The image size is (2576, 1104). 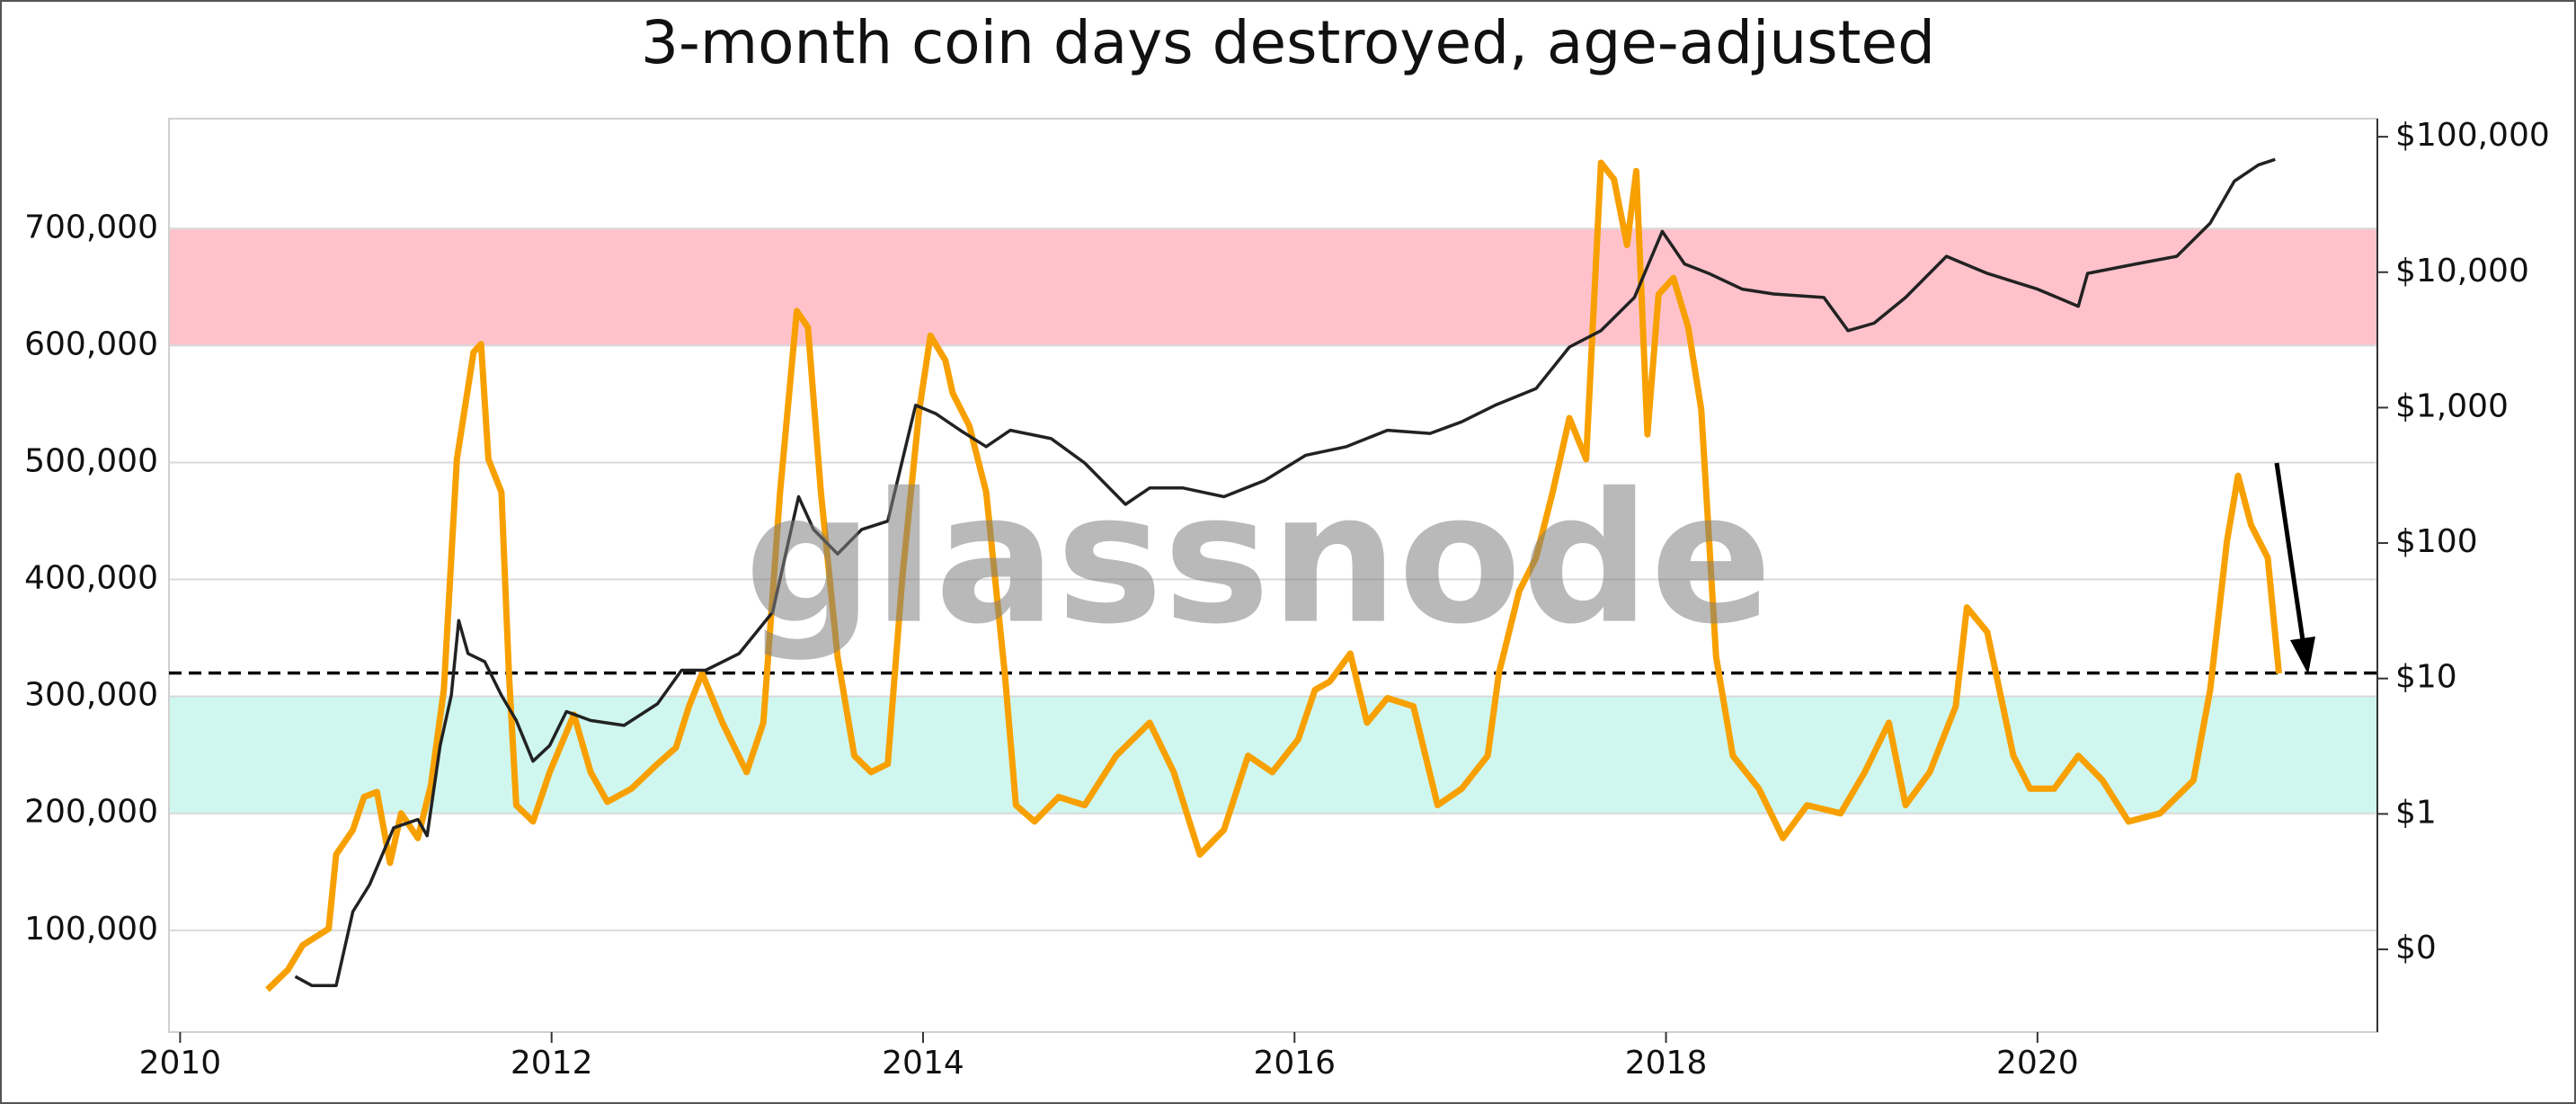 What do you see at coordinates (180, 1063) in the screenshot?
I see `x-tick-label: 2010` at bounding box center [180, 1063].